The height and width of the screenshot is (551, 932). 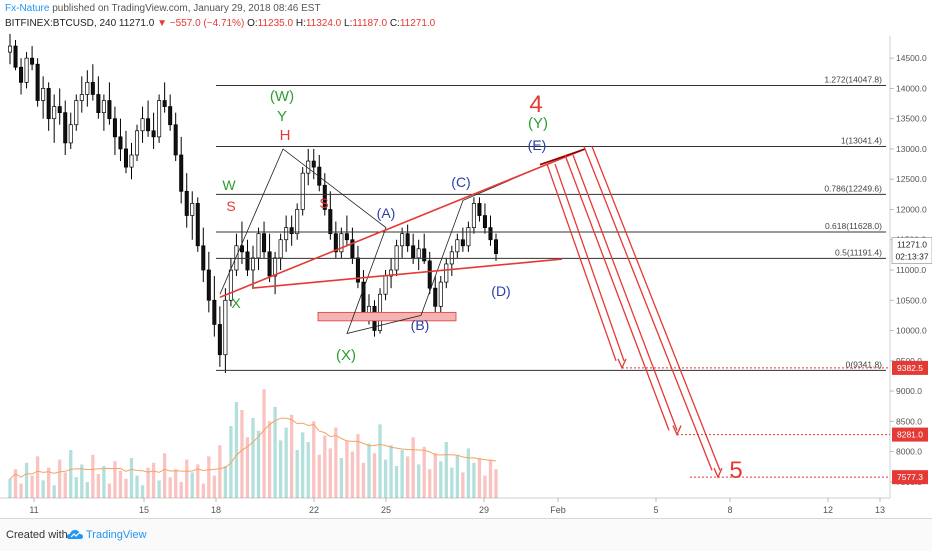 I want to click on price-tick-label: 9000.0, so click(x=909, y=391).